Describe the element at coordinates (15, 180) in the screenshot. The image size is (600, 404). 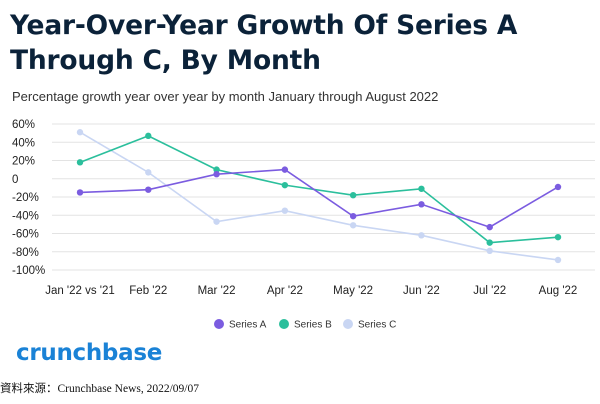
I see `y-tick-label: 0` at that location.